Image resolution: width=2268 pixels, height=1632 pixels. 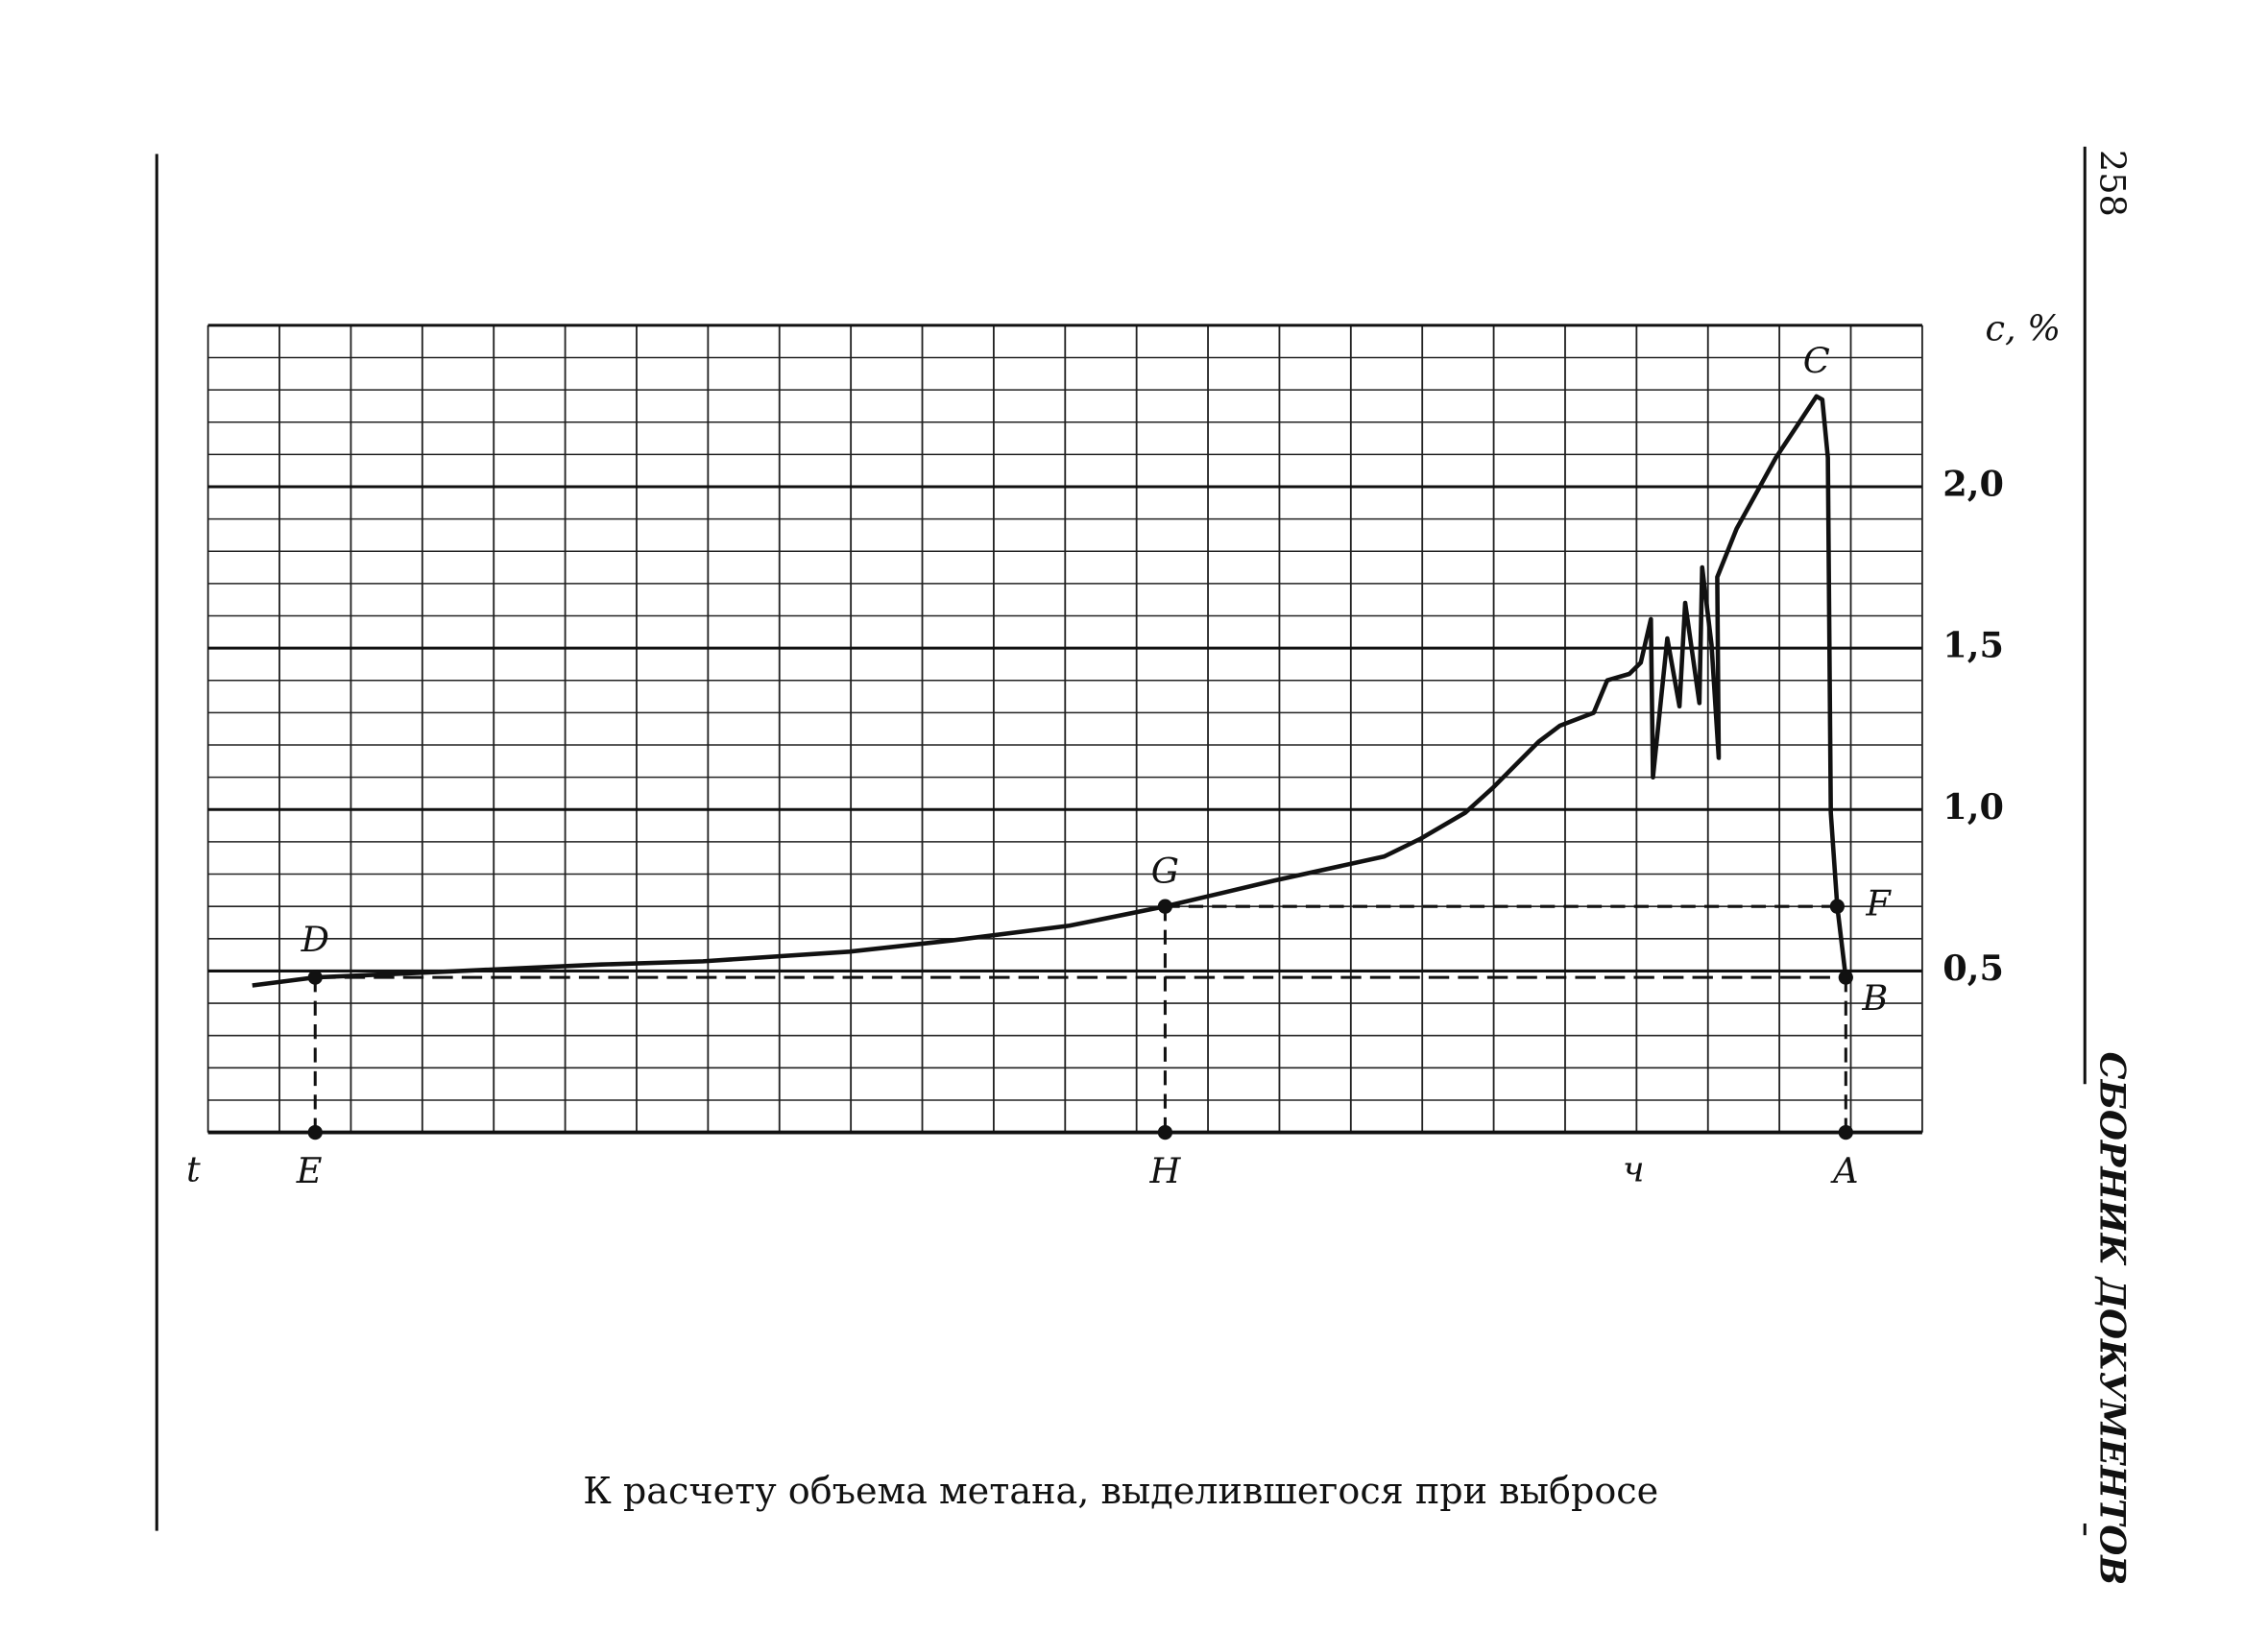 What do you see at coordinates (1164, 1170) in the screenshot?
I see `point-label: H` at bounding box center [1164, 1170].